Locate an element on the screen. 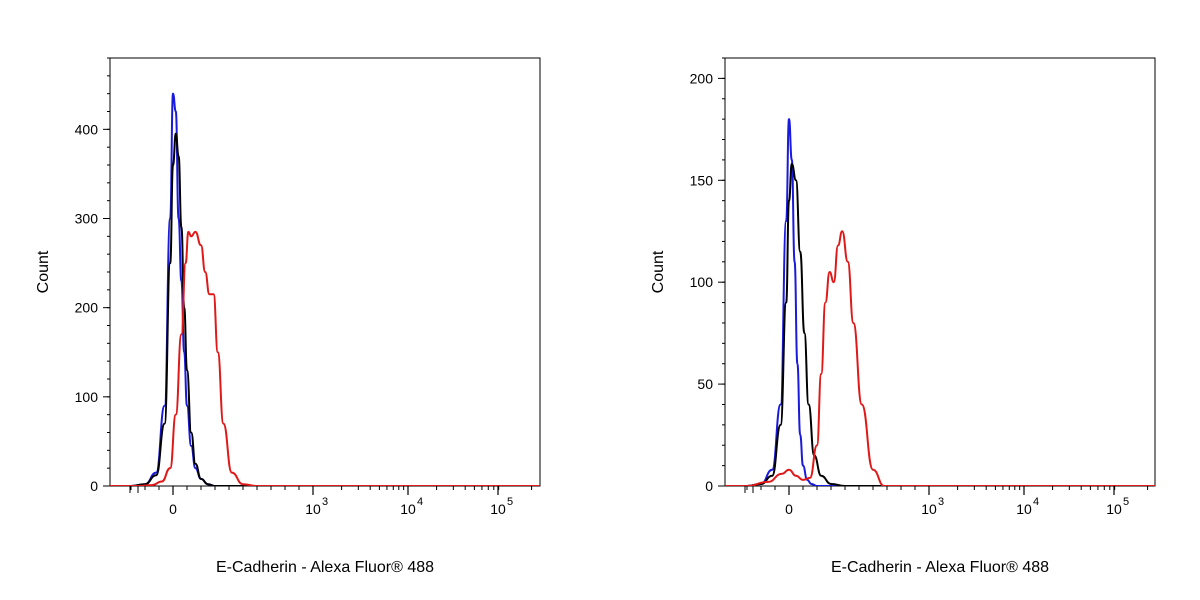 The image size is (1200, 600). y-tick-label: 50 is located at coordinates (705, 384).